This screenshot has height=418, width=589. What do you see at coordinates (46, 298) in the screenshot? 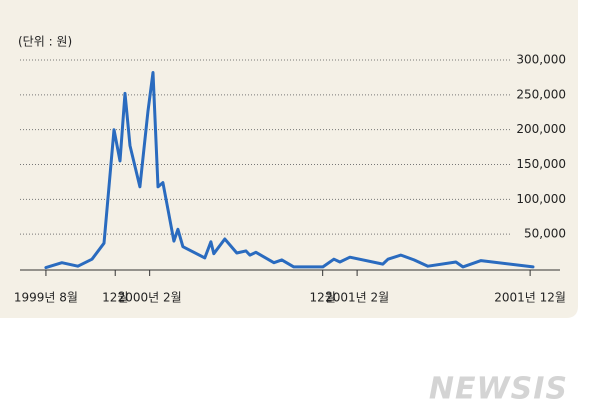
I see `x-tick-label: 1999년 8월` at bounding box center [46, 298].